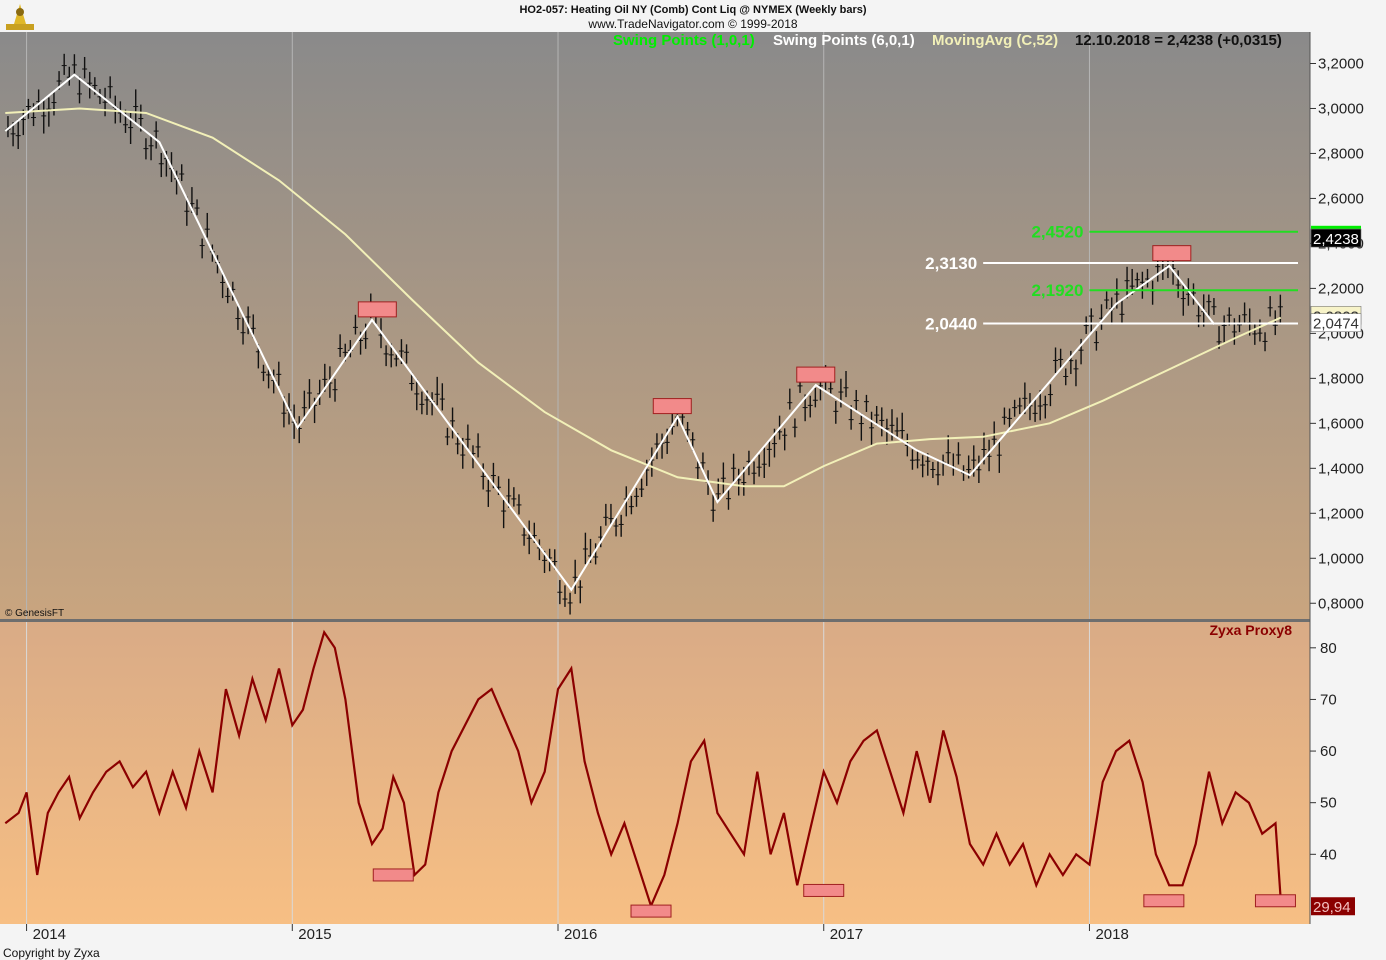 The width and height of the screenshot is (1386, 960). What do you see at coordinates (1328, 751) in the screenshot?
I see `indicator-axis-label: 60` at bounding box center [1328, 751].